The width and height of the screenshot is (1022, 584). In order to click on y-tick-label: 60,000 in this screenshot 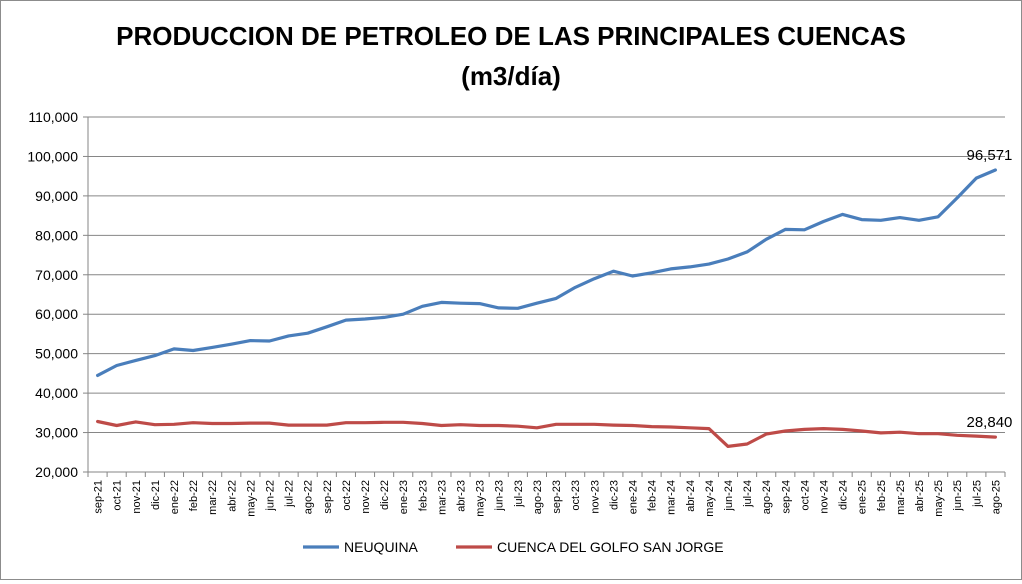, I will do `click(56, 314)`.